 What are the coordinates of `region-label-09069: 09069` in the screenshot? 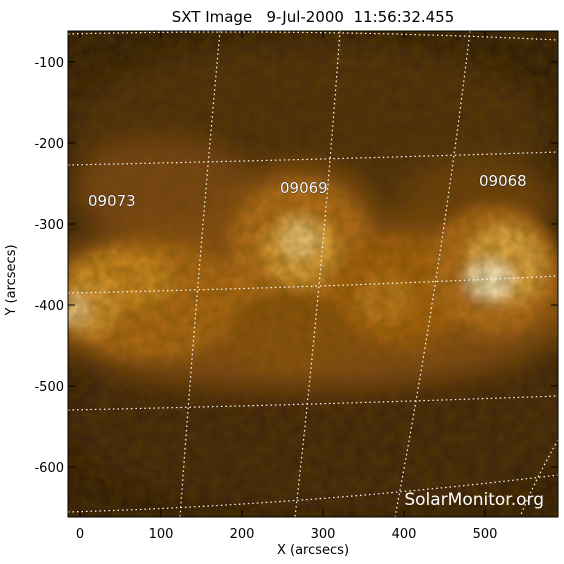 It's located at (304, 188).